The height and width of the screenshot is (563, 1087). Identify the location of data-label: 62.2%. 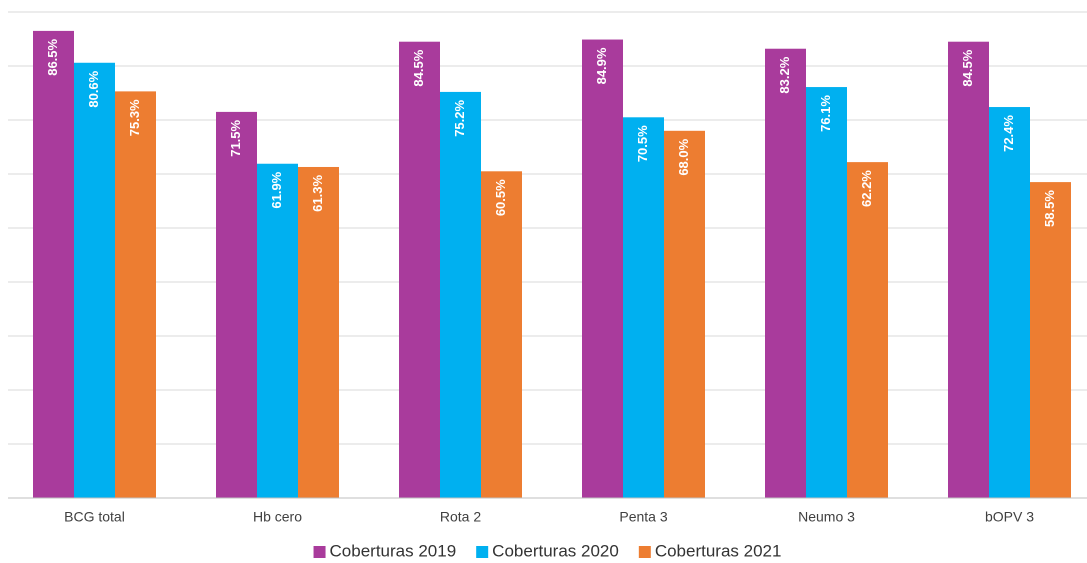
(866, 188).